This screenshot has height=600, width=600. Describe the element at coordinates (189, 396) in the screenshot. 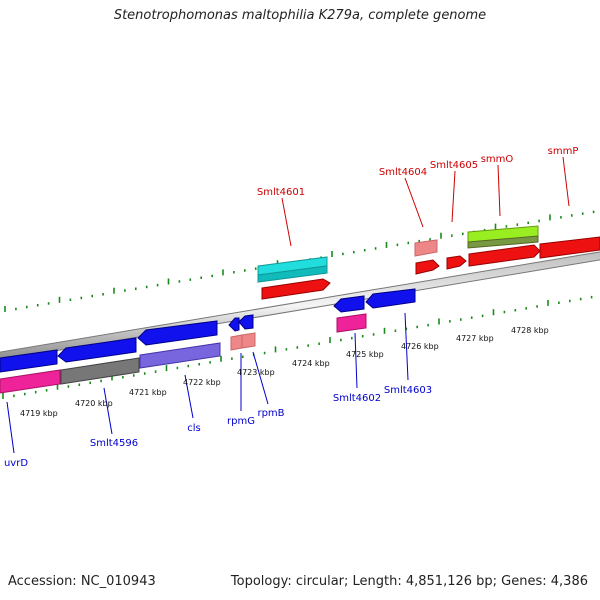

I see `leader-cls` at that location.